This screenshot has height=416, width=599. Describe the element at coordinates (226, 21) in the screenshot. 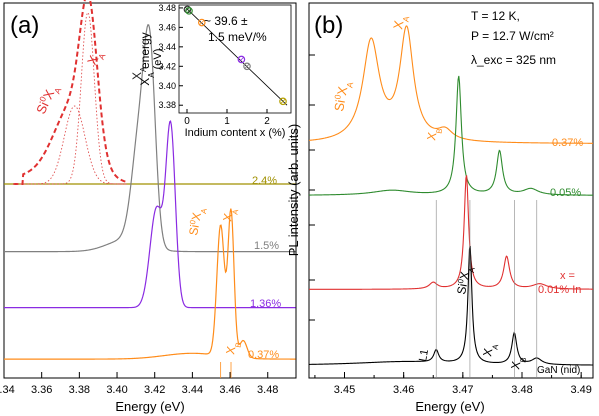

I see `inset-slope-label: ~ 39.6 ±` at that location.